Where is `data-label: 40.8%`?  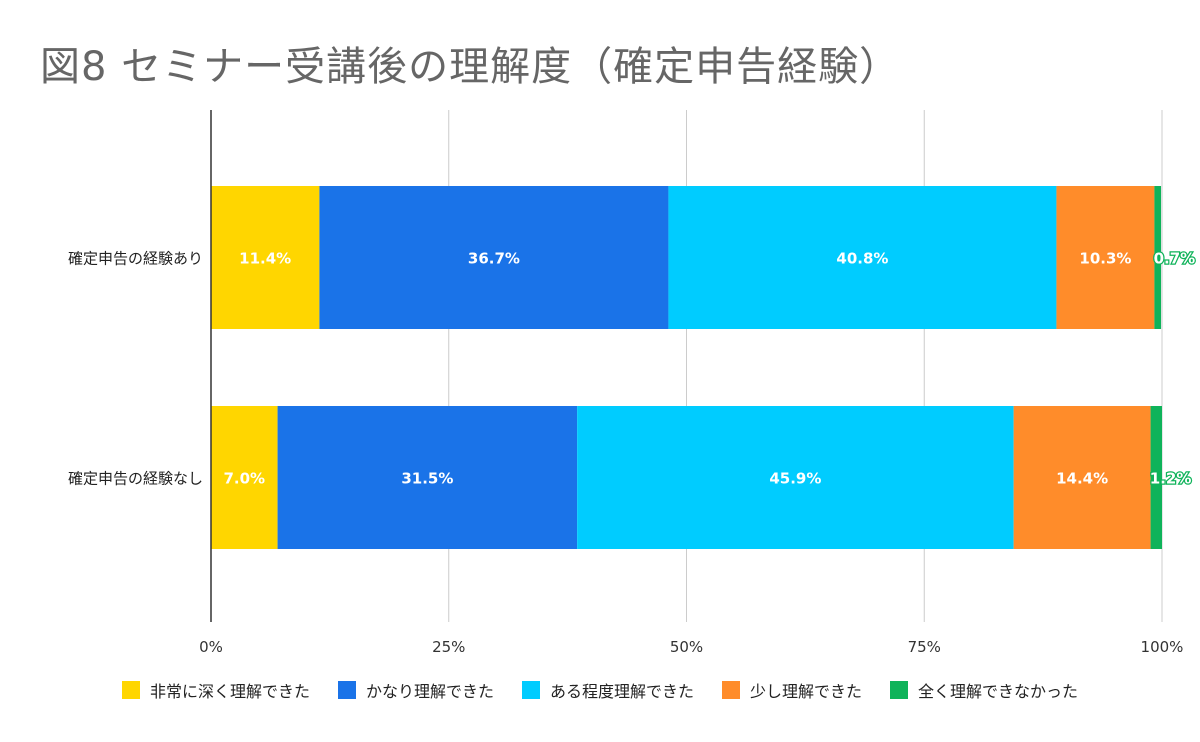
data-label: 40.8% is located at coordinates (862, 259).